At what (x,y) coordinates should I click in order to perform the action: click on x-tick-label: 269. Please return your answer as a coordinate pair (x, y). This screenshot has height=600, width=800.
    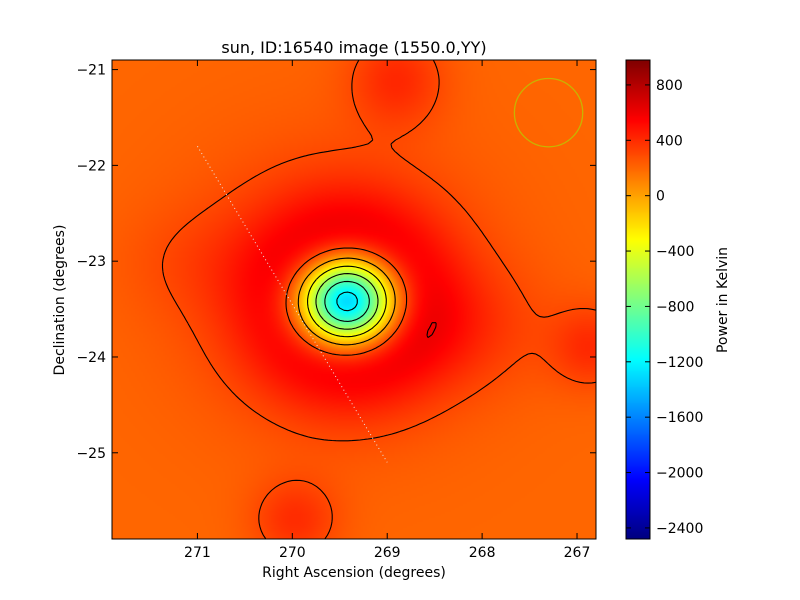
    Looking at the image, I should click on (387, 553).